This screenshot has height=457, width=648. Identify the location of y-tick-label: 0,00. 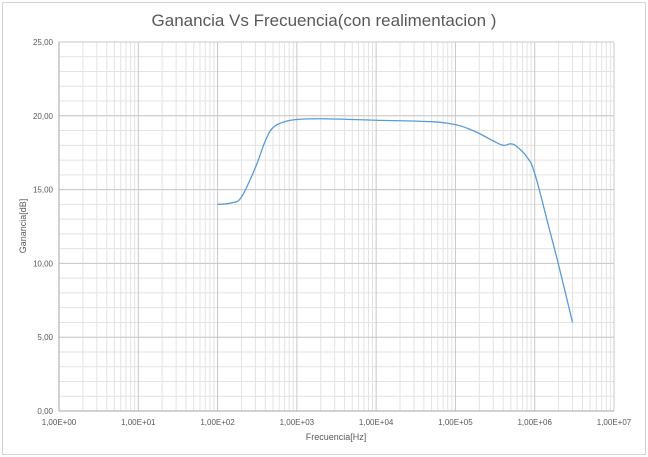
(45, 411).